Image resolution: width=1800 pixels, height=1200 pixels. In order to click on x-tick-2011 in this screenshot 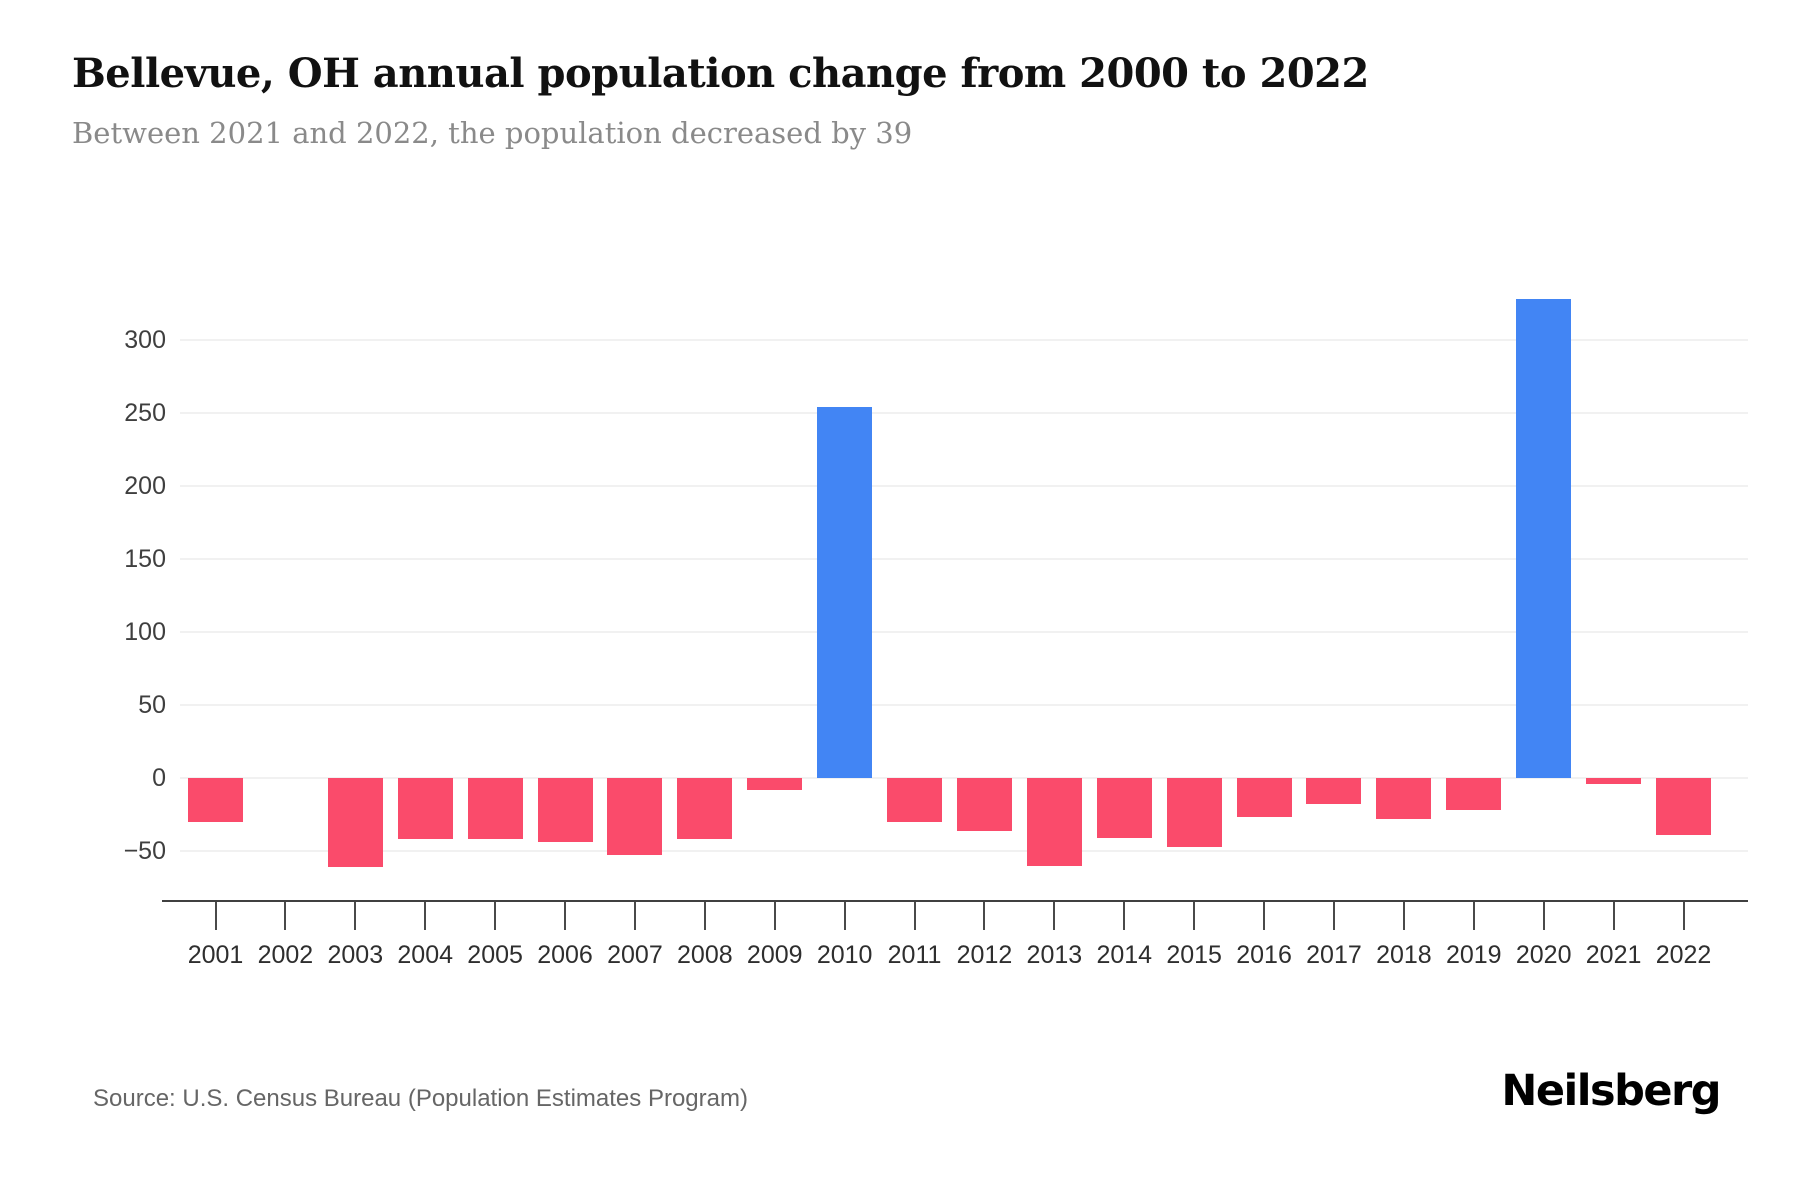, I will do `click(914, 916)`.